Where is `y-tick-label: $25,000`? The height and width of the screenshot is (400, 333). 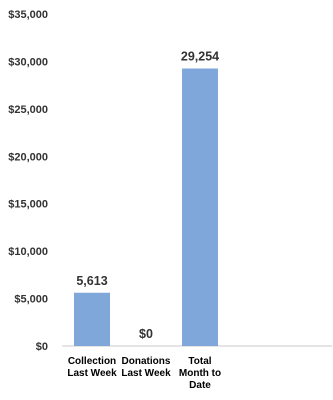 y-tick-label: $25,000 is located at coordinates (28, 110).